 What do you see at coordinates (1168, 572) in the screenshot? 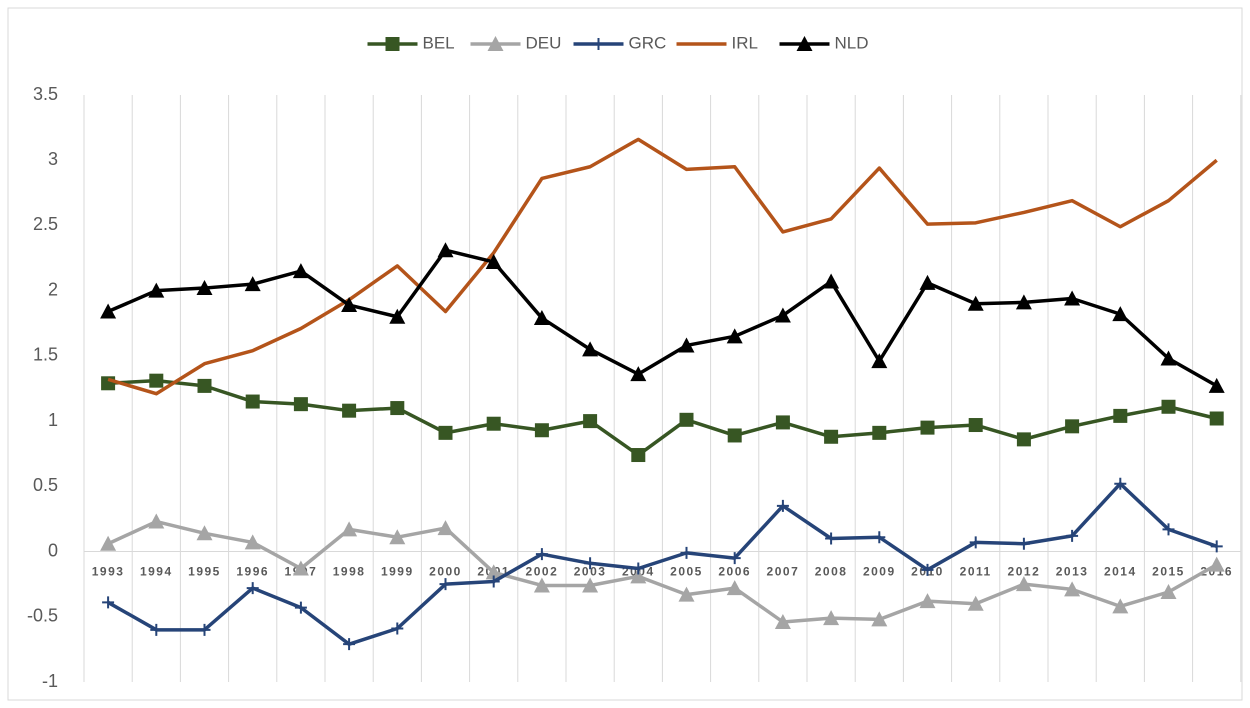
I see `x-tick-label: 2015` at bounding box center [1168, 572].